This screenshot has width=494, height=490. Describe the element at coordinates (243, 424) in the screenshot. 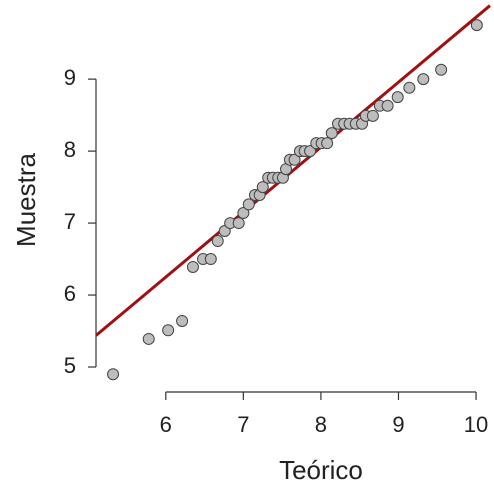

I see `x-tick-label: 7` at that location.